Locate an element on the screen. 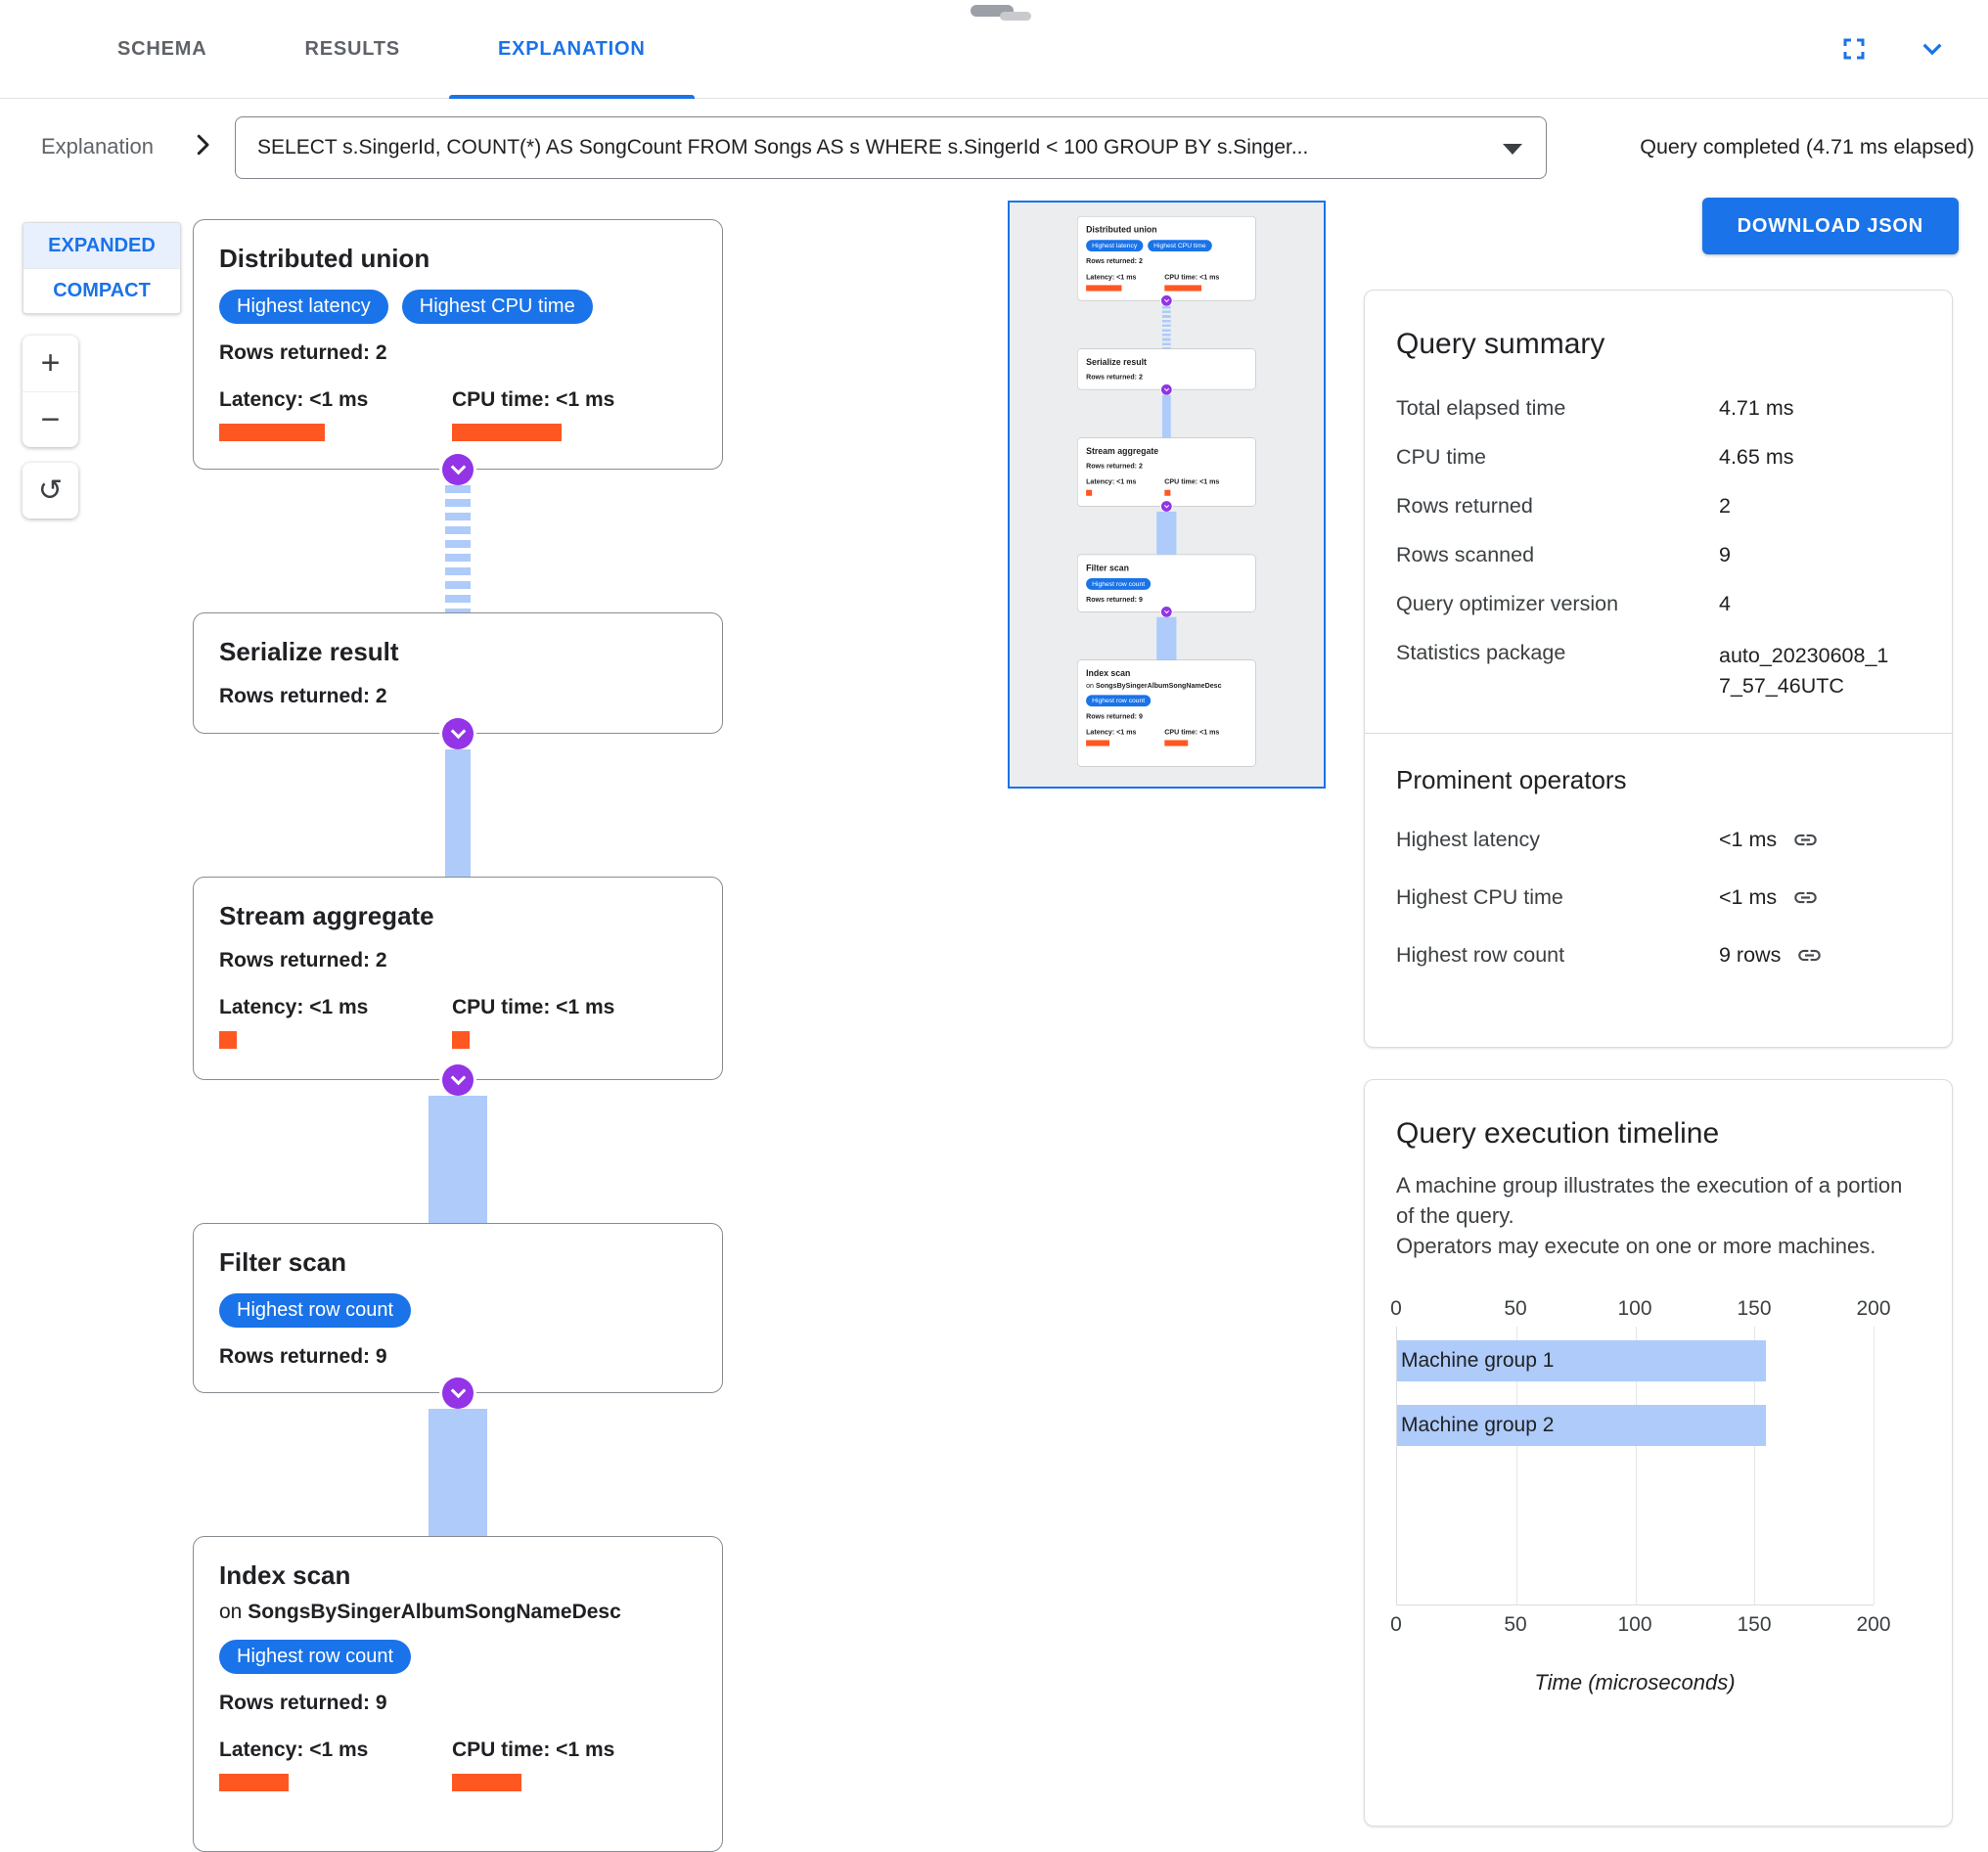 The height and width of the screenshot is (1852, 1988). prominent-value: <1 ms is located at coordinates (1819, 840).